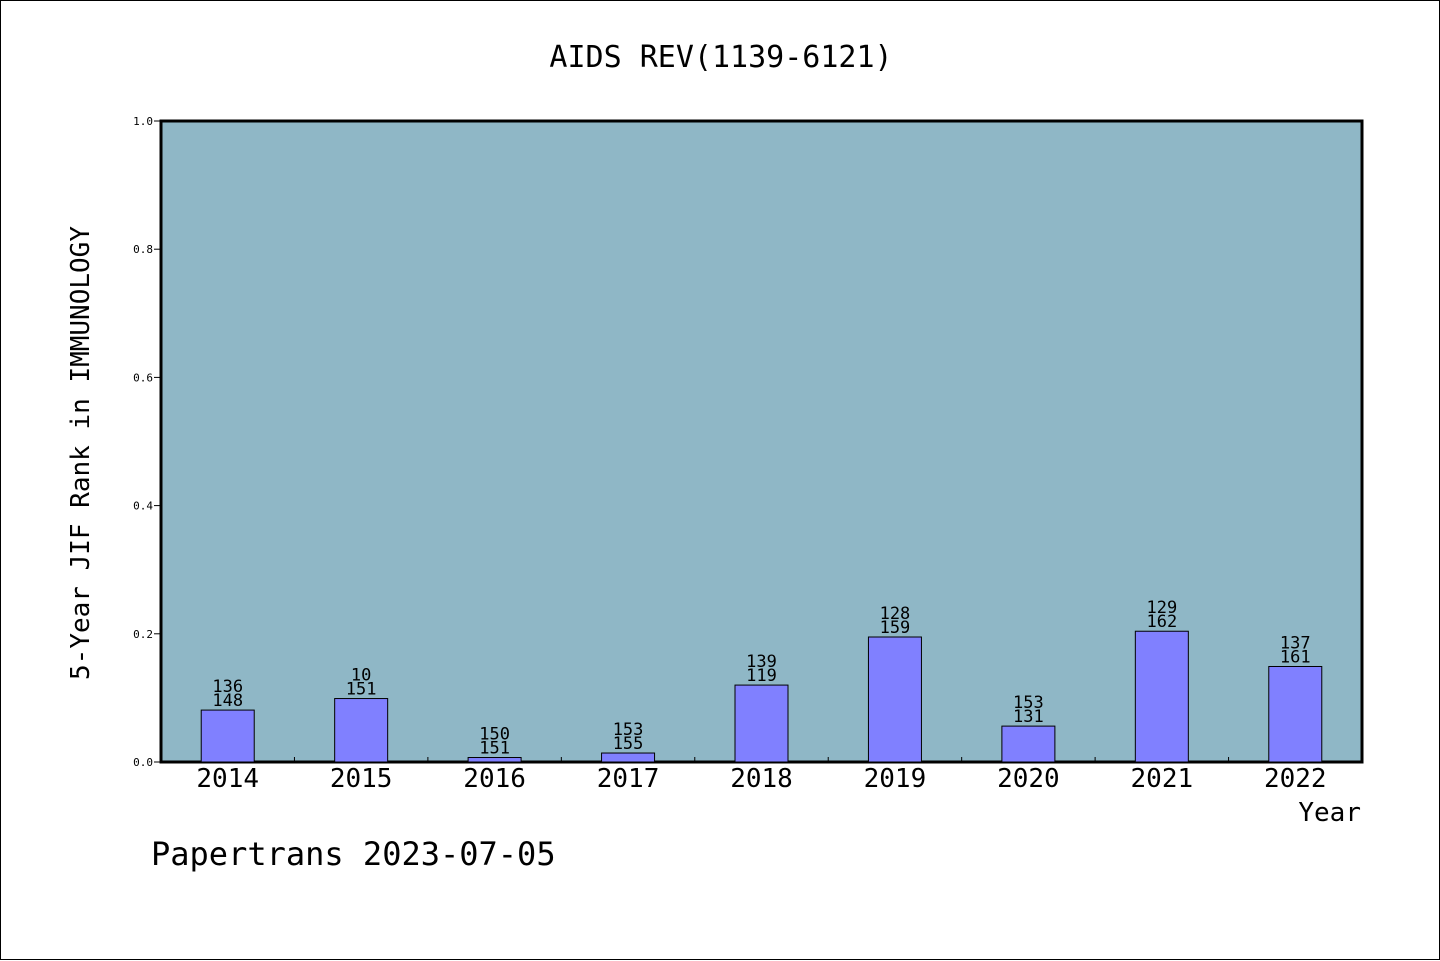 The height and width of the screenshot is (961, 1440). I want to click on bar-label-bottom: 148, so click(227, 701).